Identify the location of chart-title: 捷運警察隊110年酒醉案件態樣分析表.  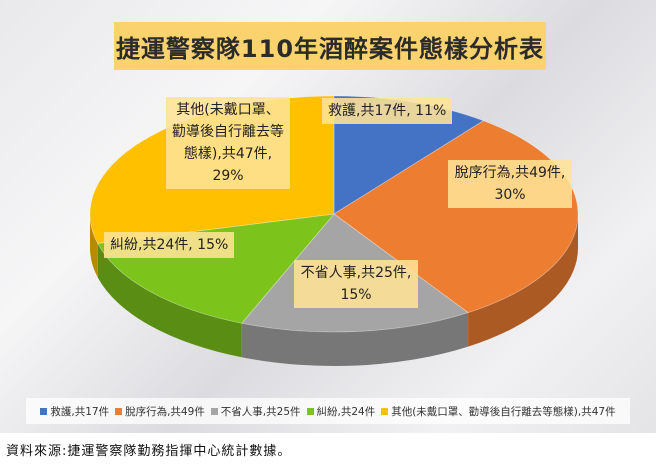
(330, 46).